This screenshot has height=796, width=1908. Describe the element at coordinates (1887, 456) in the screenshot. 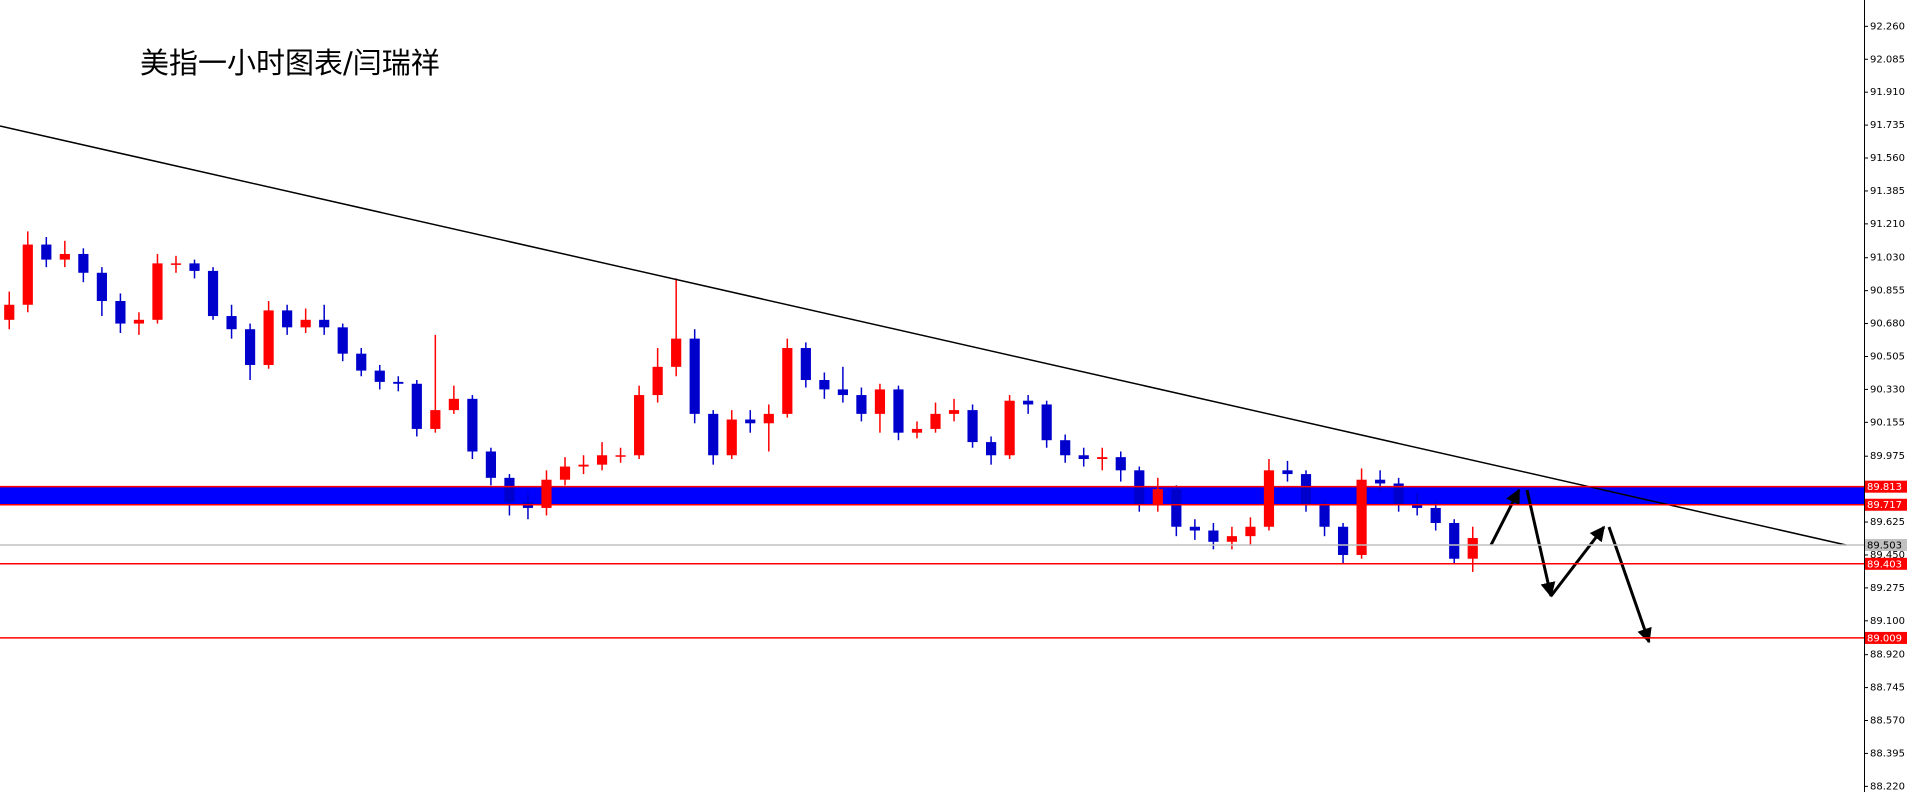

I see `y-tick-label: 89.975` at that location.